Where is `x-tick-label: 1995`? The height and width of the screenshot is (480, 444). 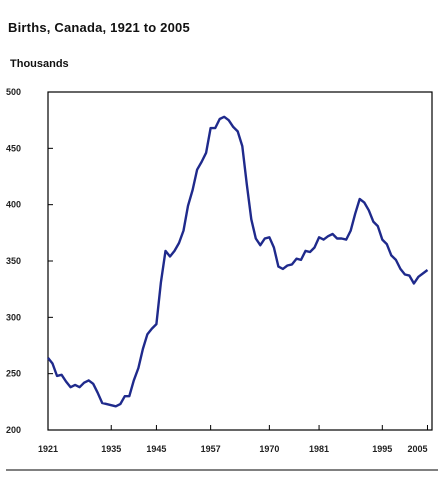
x-tick-label: 1995 is located at coordinates (382, 449).